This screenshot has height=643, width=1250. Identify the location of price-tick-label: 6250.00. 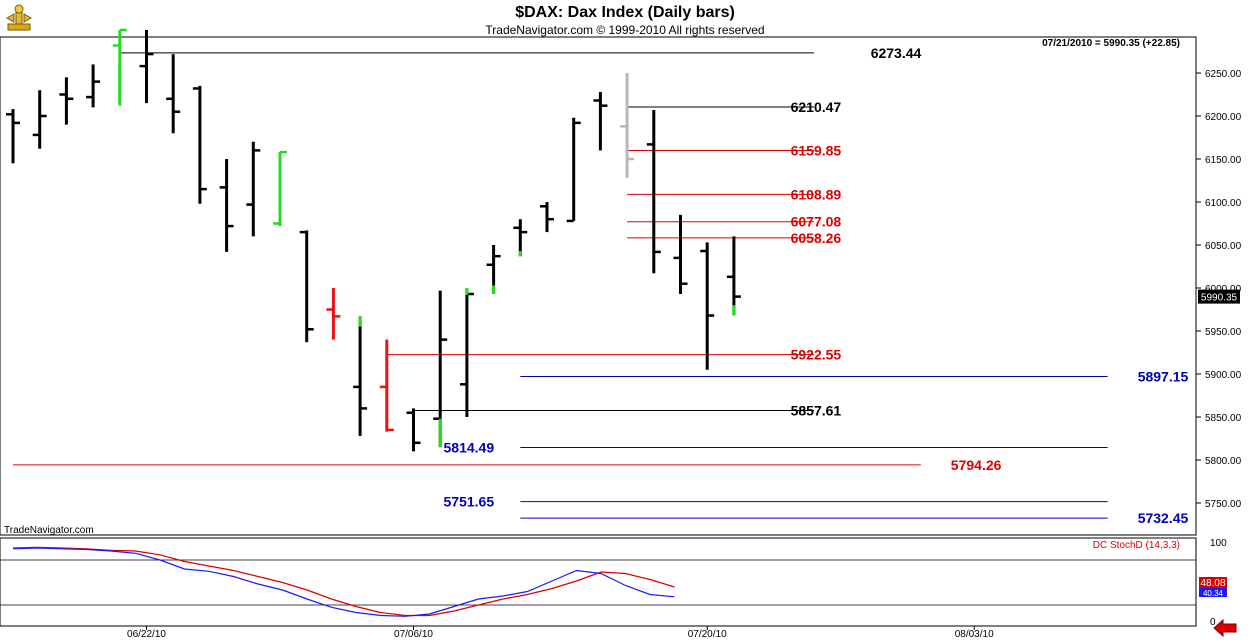
(1223, 74).